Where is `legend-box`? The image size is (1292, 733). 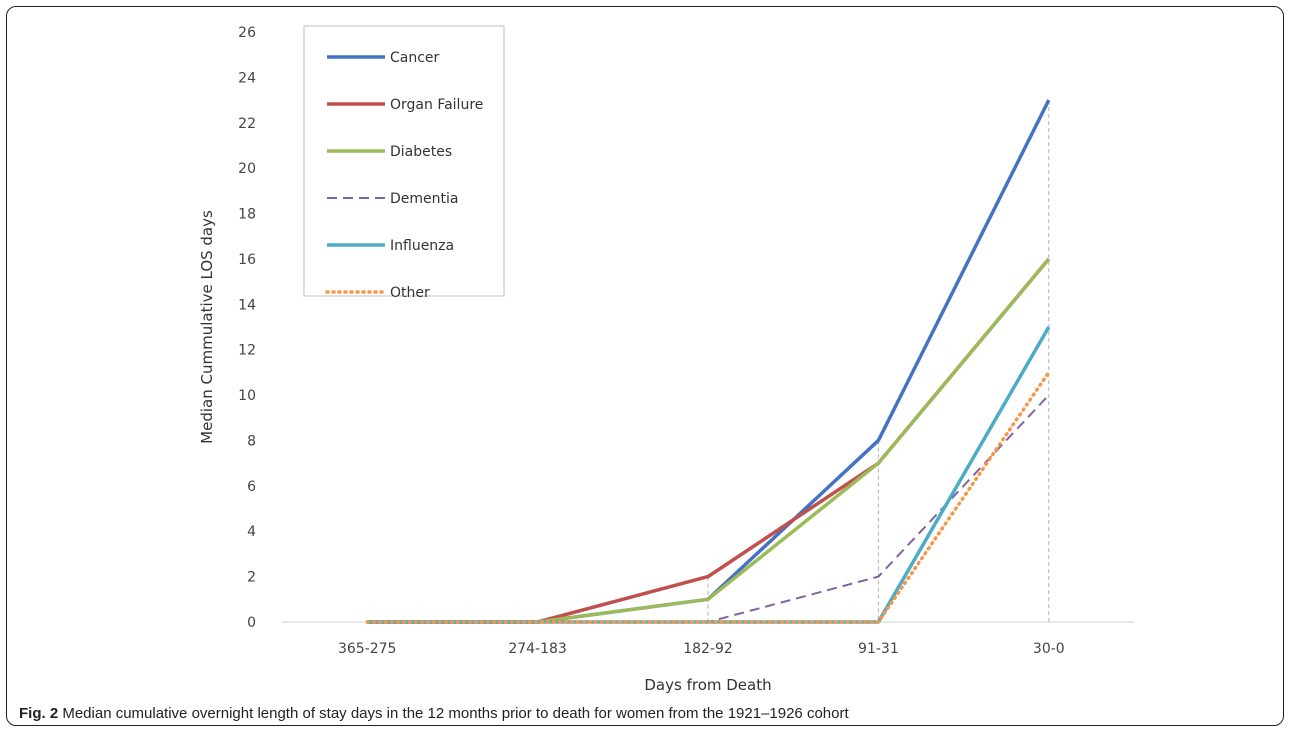 legend-box is located at coordinates (404, 161).